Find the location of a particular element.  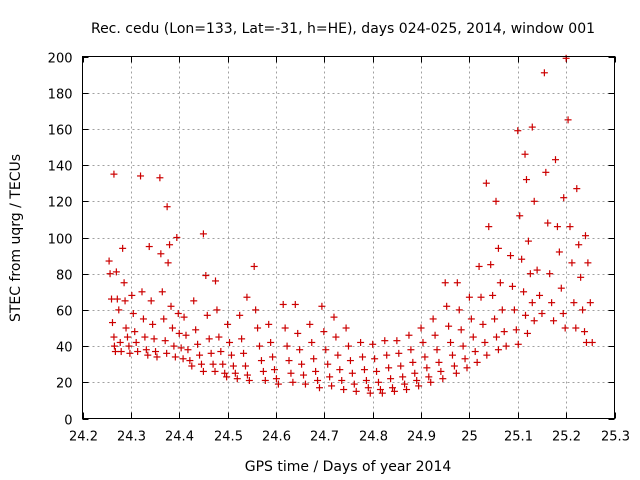

y-axis-title: STEC from uqrg / TECUs is located at coordinates (16, 238).